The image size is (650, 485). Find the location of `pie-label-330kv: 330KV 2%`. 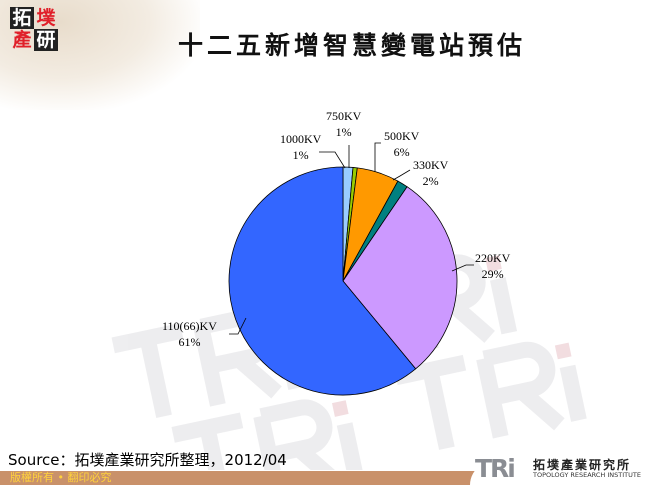

pie-label-330kv: 330KV 2% is located at coordinates (431, 173).